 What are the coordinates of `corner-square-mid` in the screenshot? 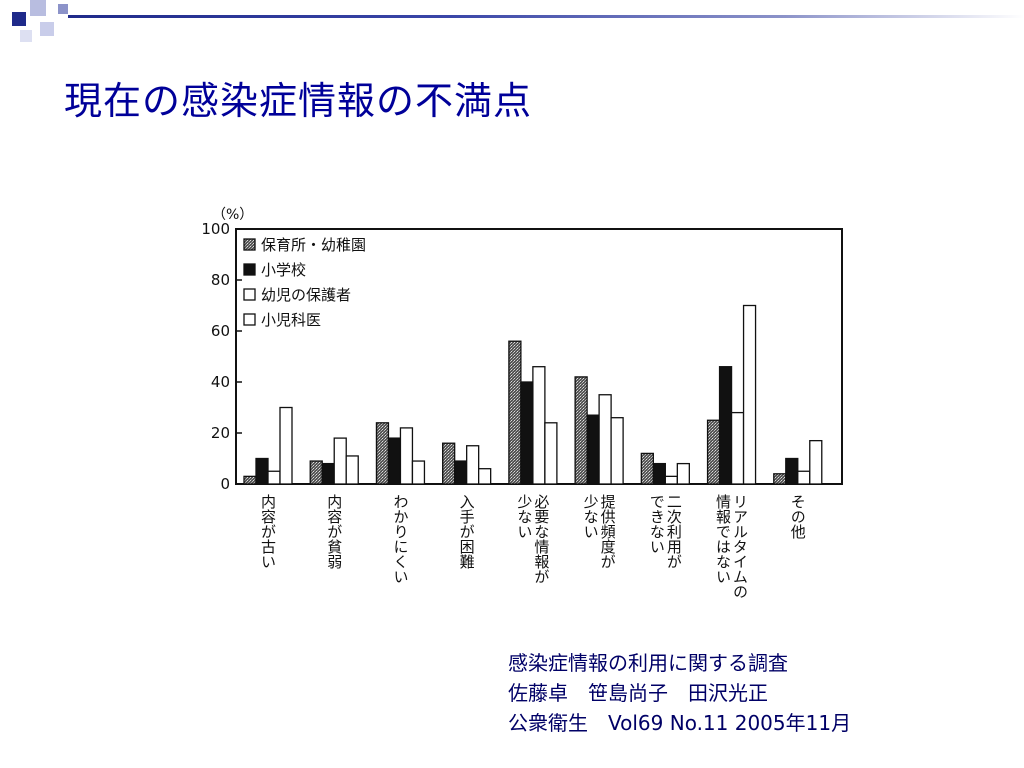 It's located at (63, 9).